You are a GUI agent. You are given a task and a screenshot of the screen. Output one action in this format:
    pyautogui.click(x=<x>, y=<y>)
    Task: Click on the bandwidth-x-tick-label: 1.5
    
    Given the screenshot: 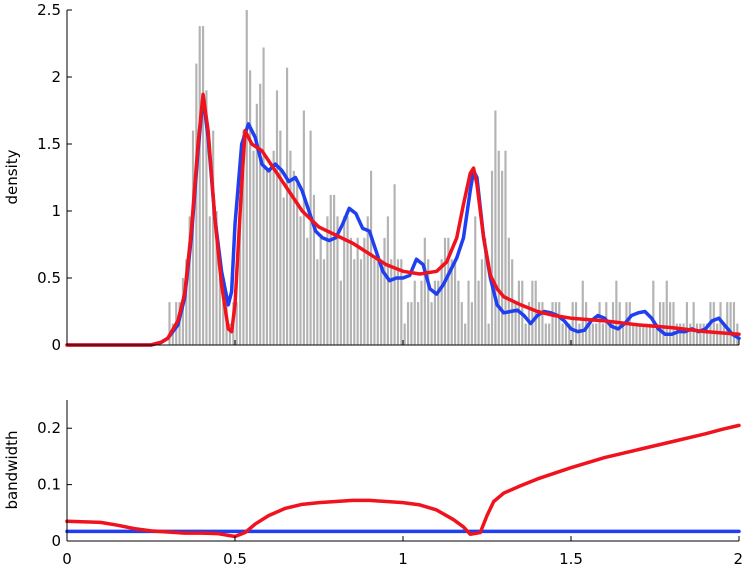 What is the action you would take?
    pyautogui.click(x=571, y=559)
    